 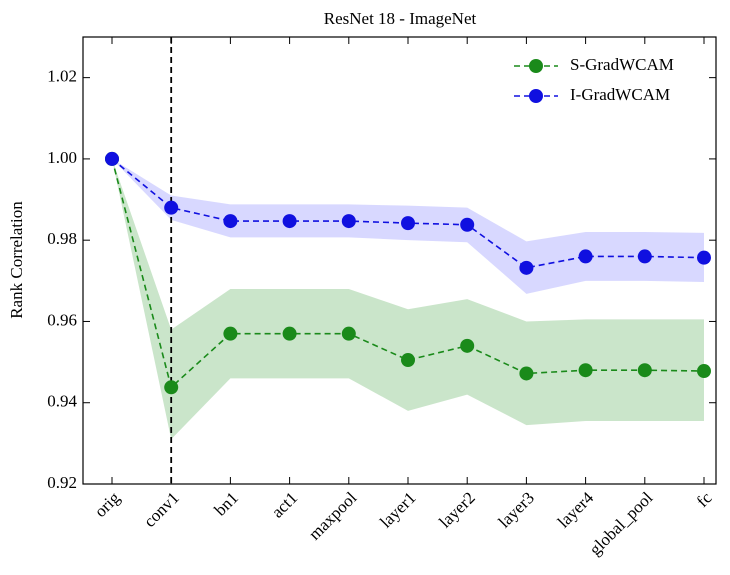 What do you see at coordinates (226, 503) in the screenshot?
I see `x-tick-label: bn1` at bounding box center [226, 503].